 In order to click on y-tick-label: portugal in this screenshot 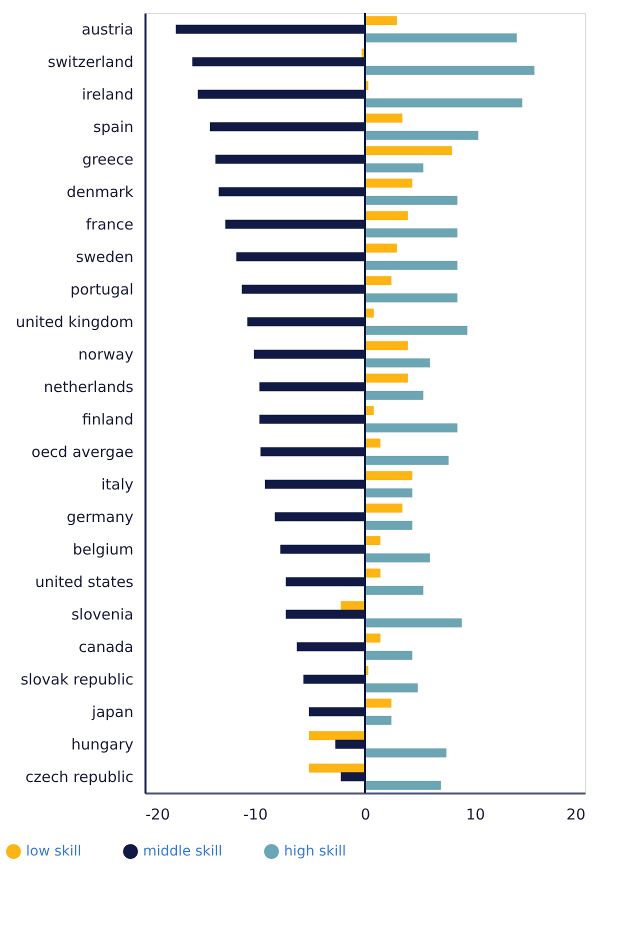, I will do `click(102, 289)`.